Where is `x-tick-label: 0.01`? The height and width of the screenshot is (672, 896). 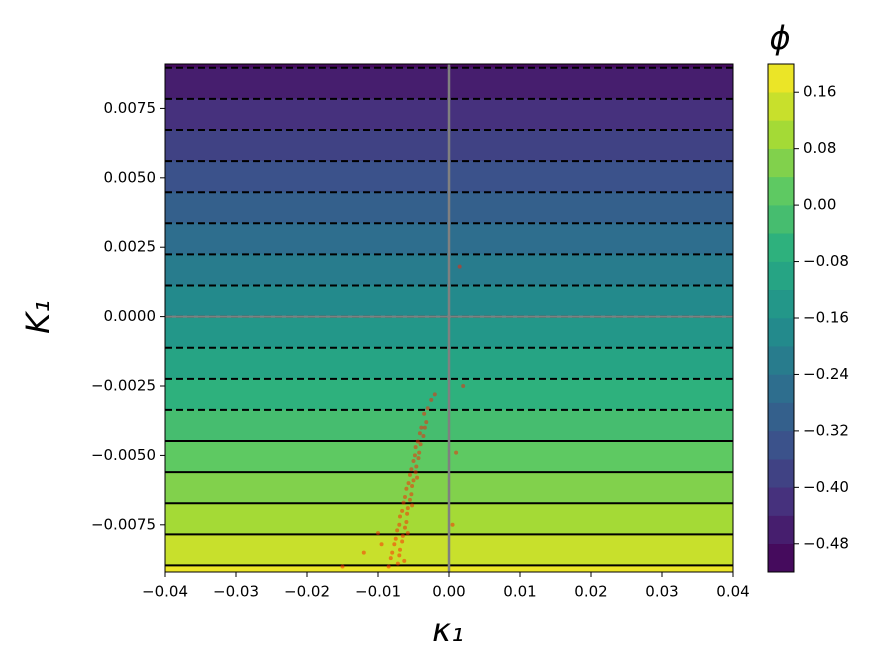
x-tick-label: 0.01 is located at coordinates (519, 592).